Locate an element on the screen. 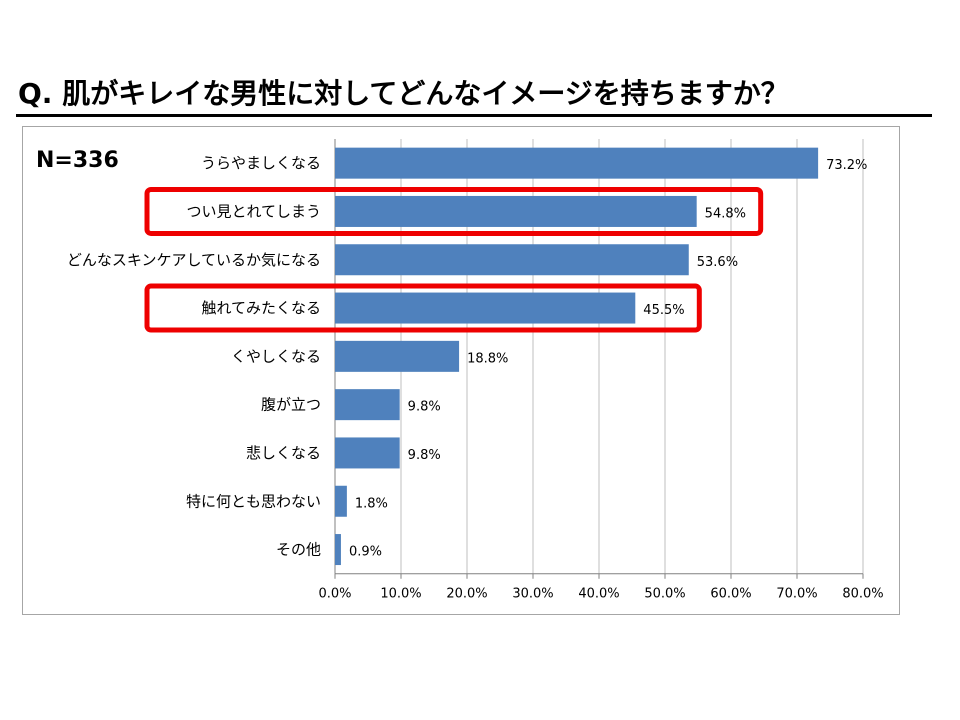  x-tick-label: 40.0% is located at coordinates (598, 594).